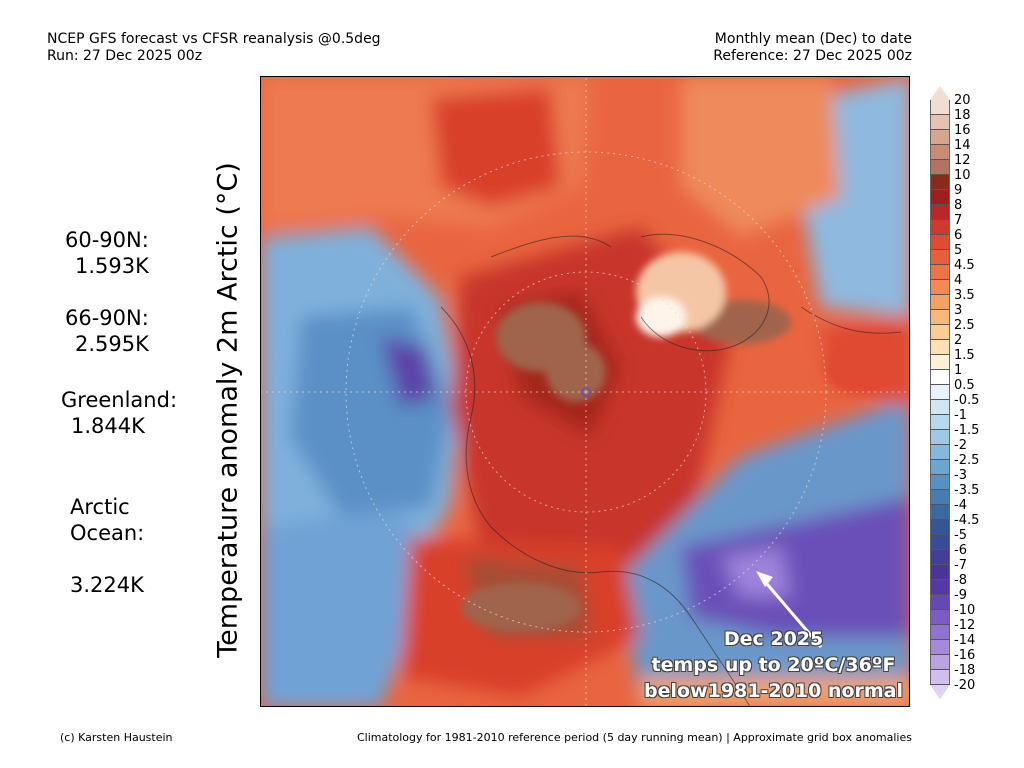 The width and height of the screenshot is (1024, 768). I want to click on colorbar-tick-label: -0.5, so click(967, 400).